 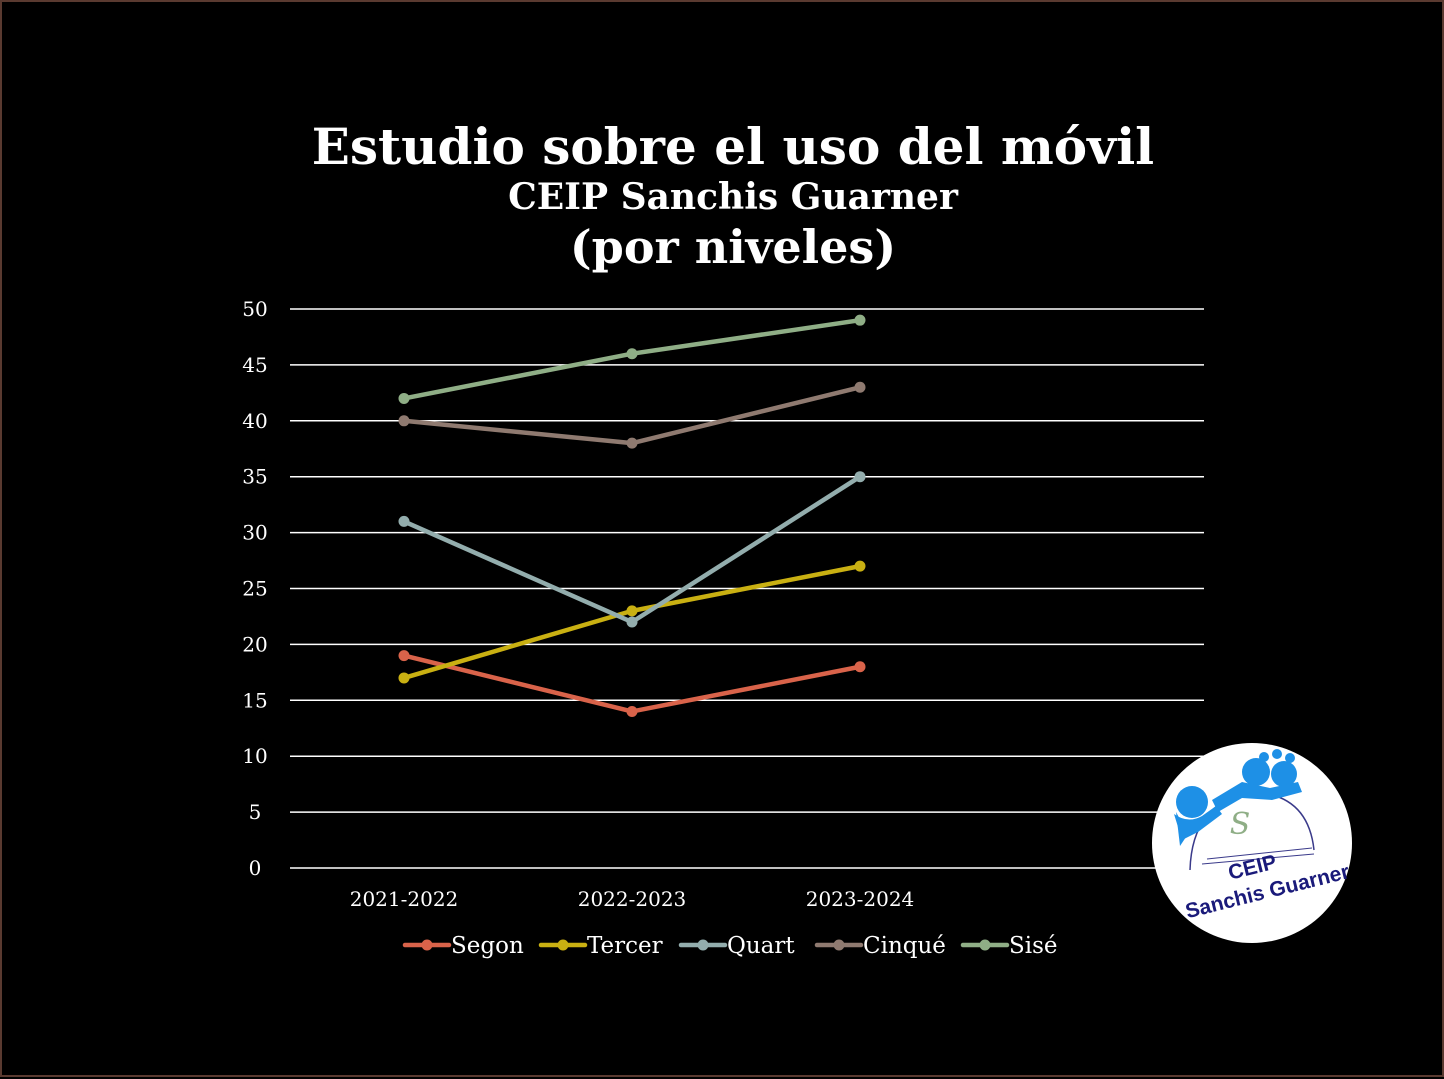 I want to click on y-tick-label: 0, so click(x=255, y=868).